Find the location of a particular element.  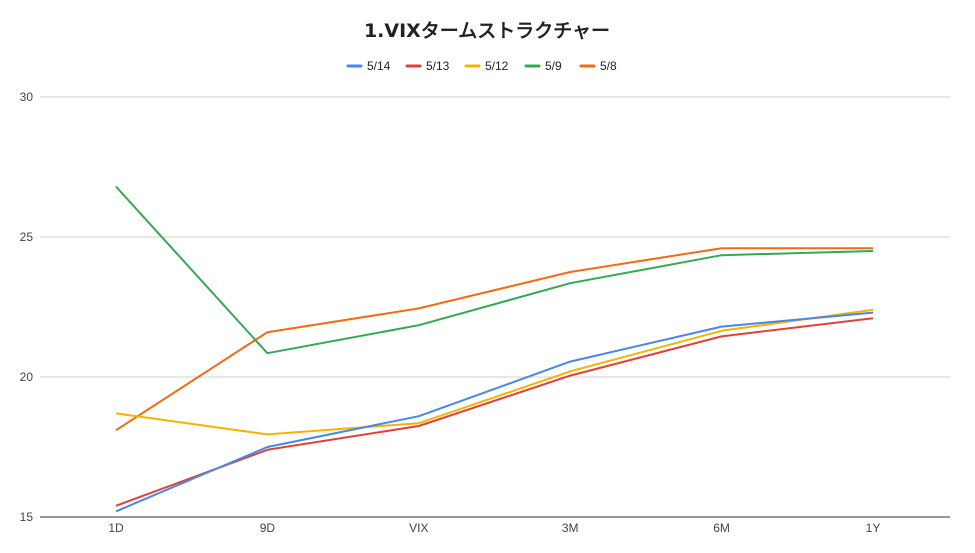

chart-title: 1.VIXタームストラクチャー is located at coordinates (487, 31).